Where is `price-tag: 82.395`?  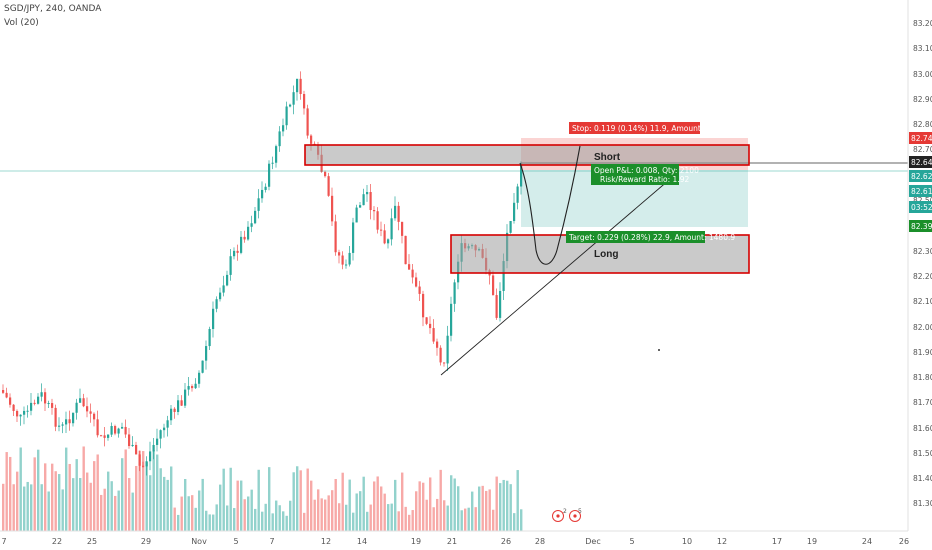 price-tag: 82.395 is located at coordinates (920, 226).